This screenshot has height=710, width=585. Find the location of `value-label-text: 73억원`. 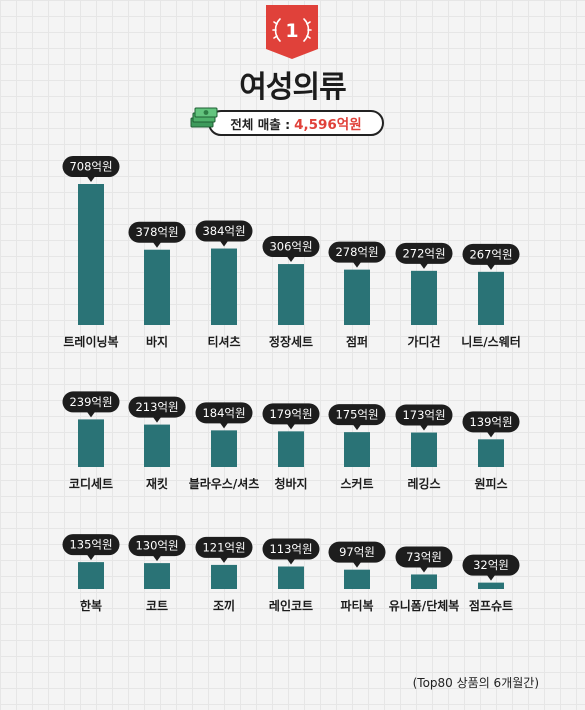

value-label-text: 73억원 is located at coordinates (424, 557).